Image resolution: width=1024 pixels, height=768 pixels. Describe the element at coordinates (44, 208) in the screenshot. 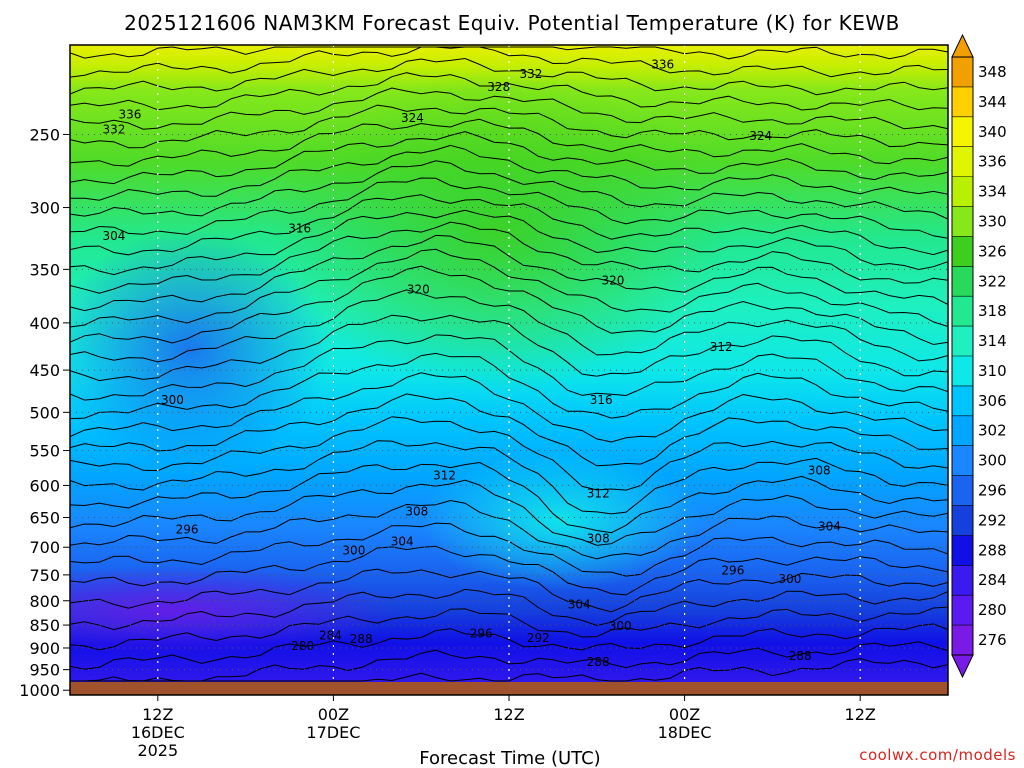

I see `y-tick-label: 300` at that location.